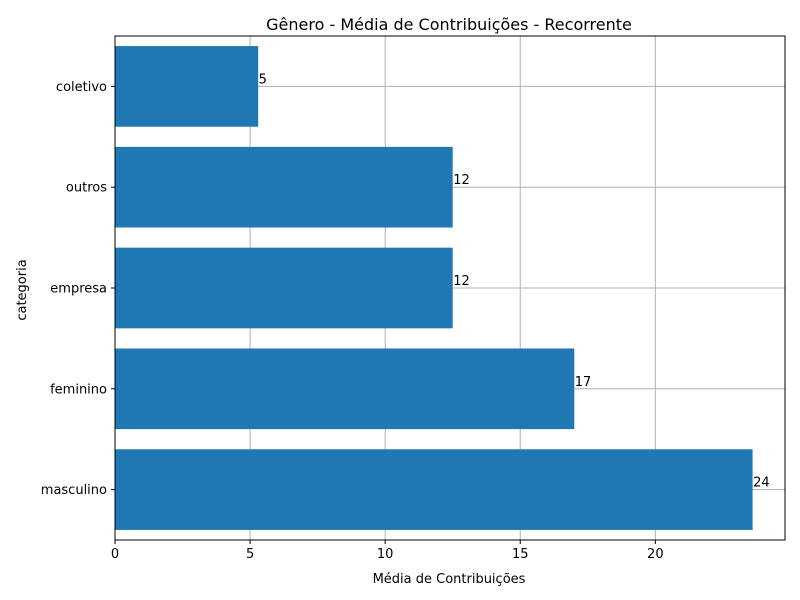 This screenshot has height=600, width=800. Describe the element at coordinates (86, 188) in the screenshot. I see `y-tick-label: outros` at that location.